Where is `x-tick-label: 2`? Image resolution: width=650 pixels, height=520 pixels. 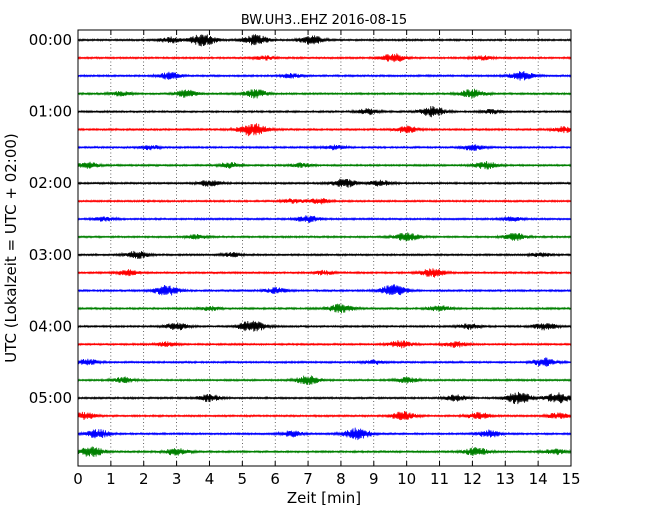 x-tick-label: 2 is located at coordinates (144, 479).